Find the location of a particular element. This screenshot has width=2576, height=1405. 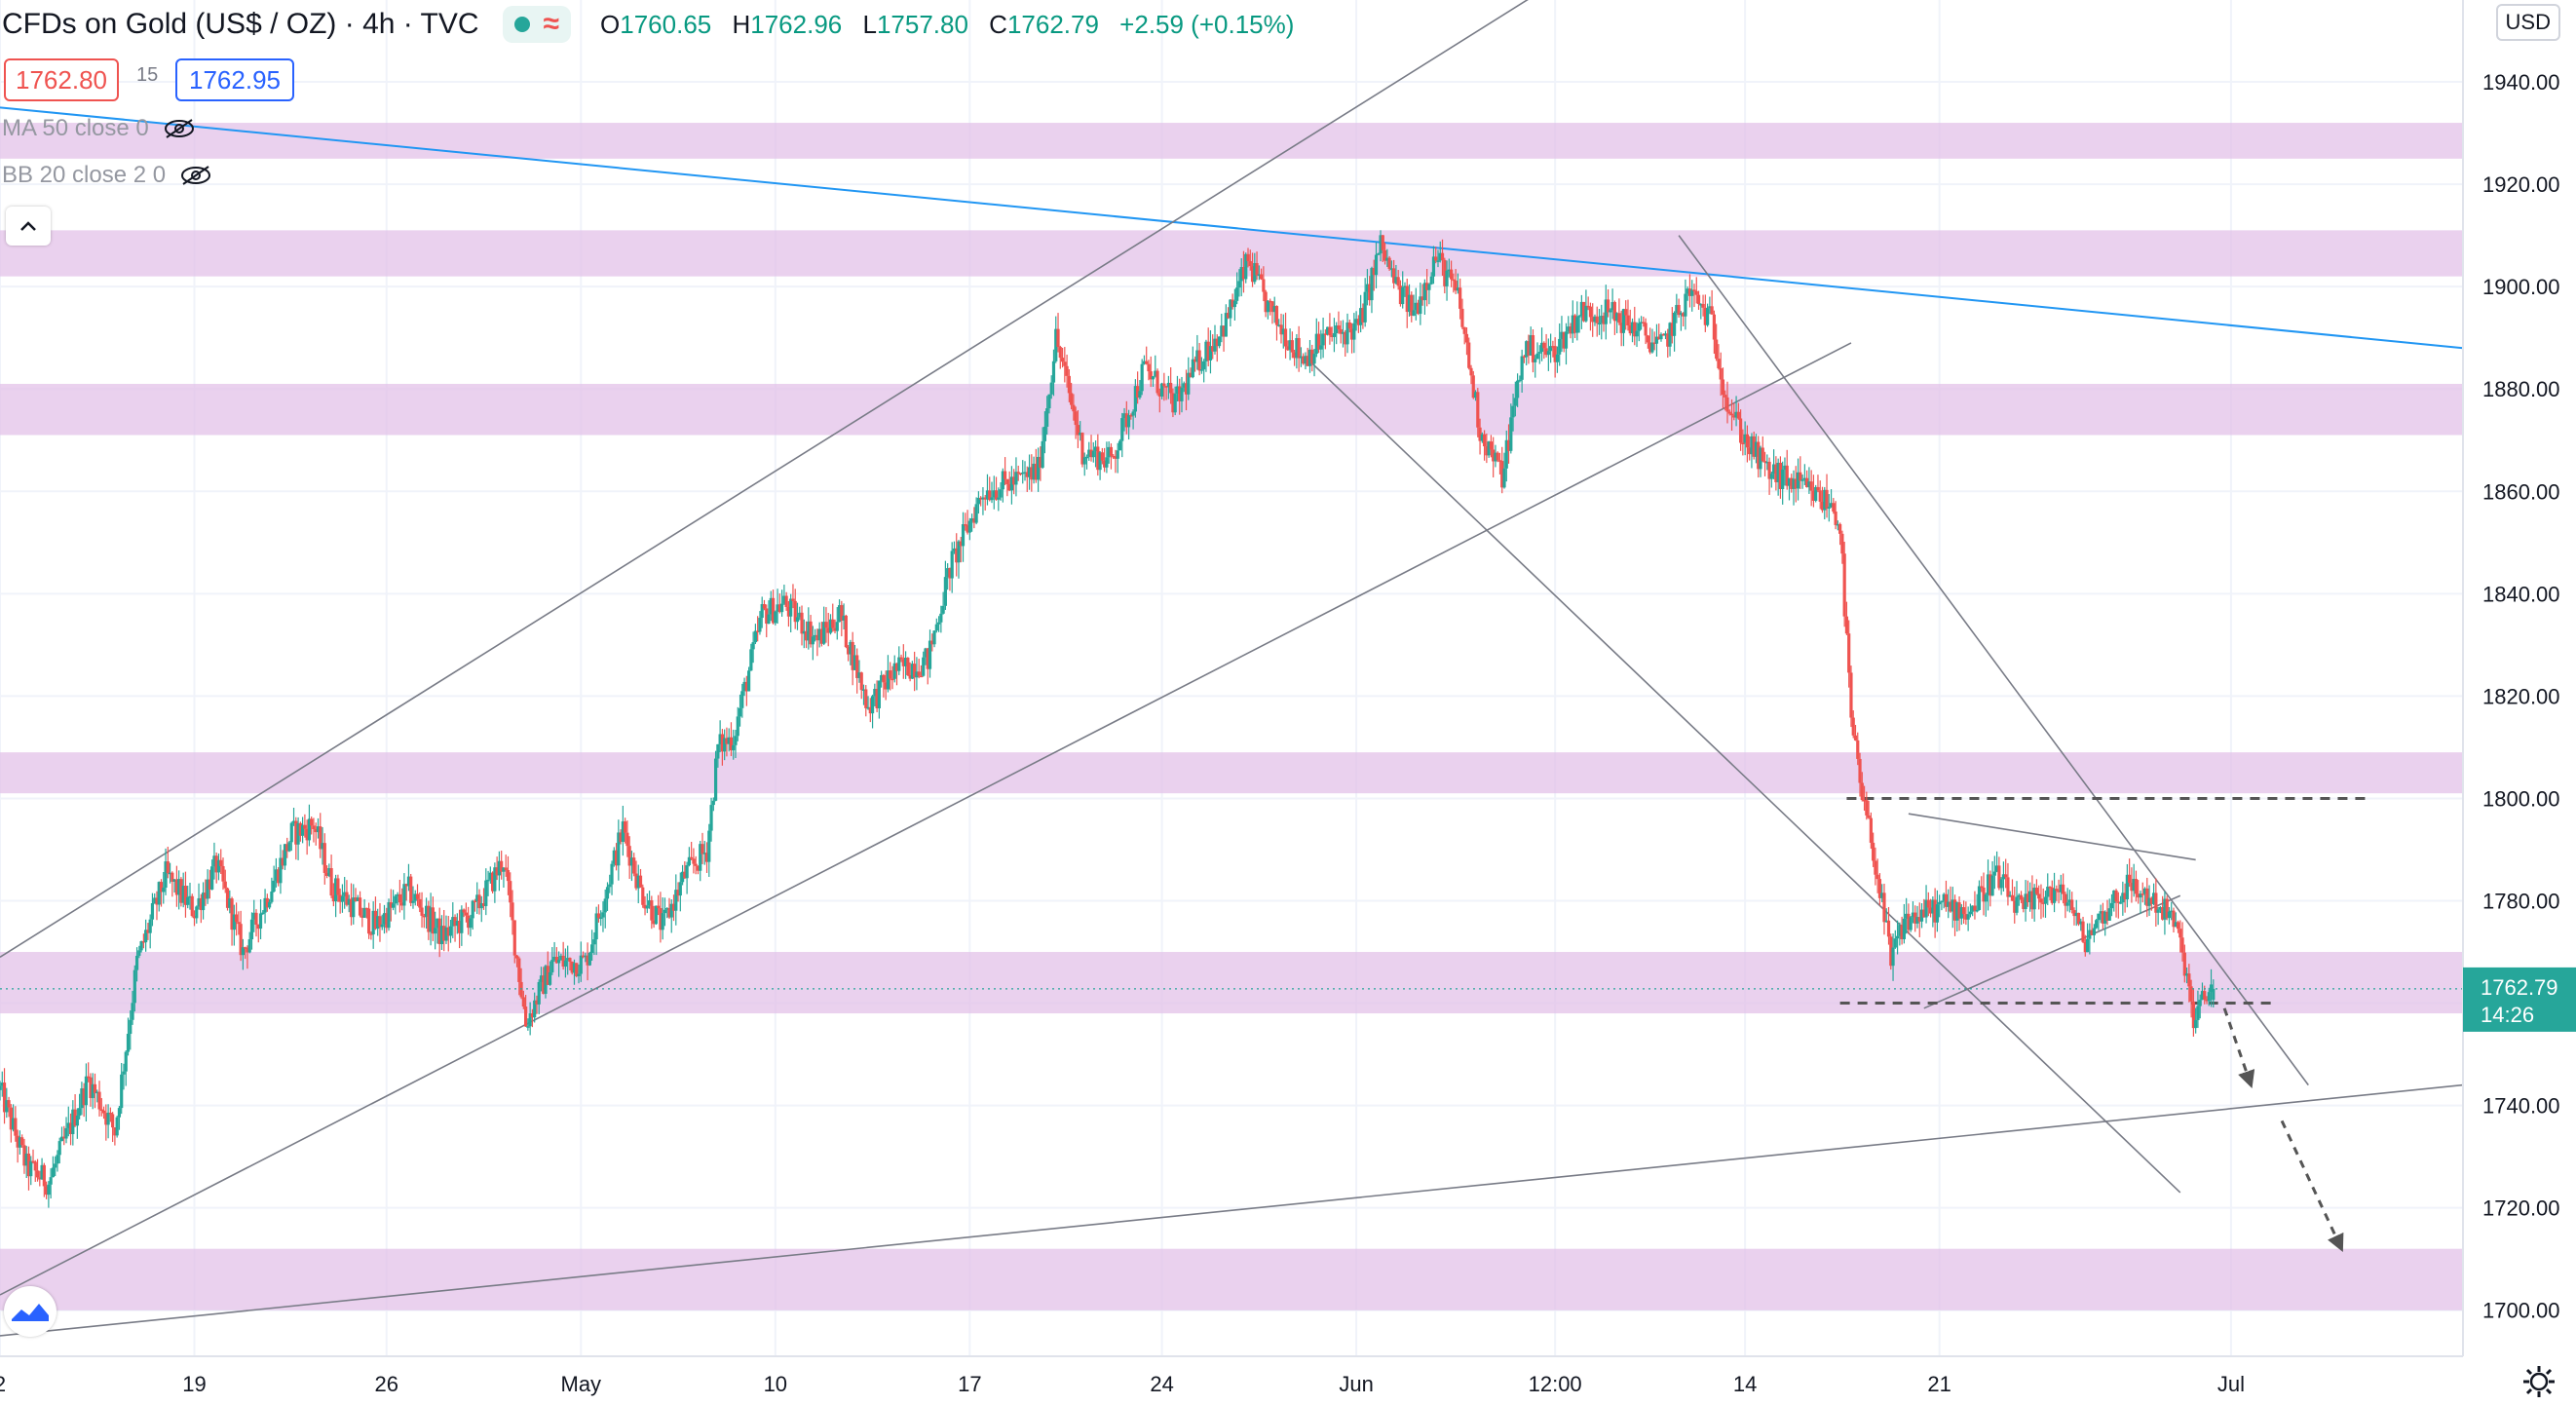

x-axis-background is located at coordinates (1288, 1380).